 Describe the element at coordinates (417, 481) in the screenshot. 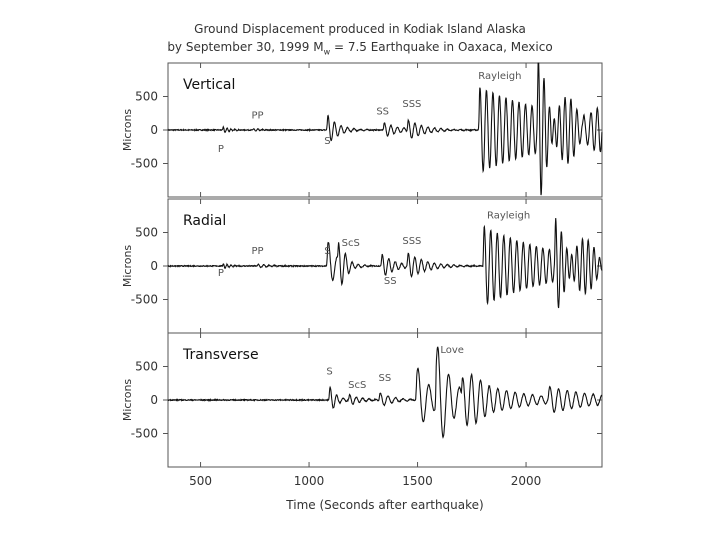

I see `x-tick-label: 1500` at that location.